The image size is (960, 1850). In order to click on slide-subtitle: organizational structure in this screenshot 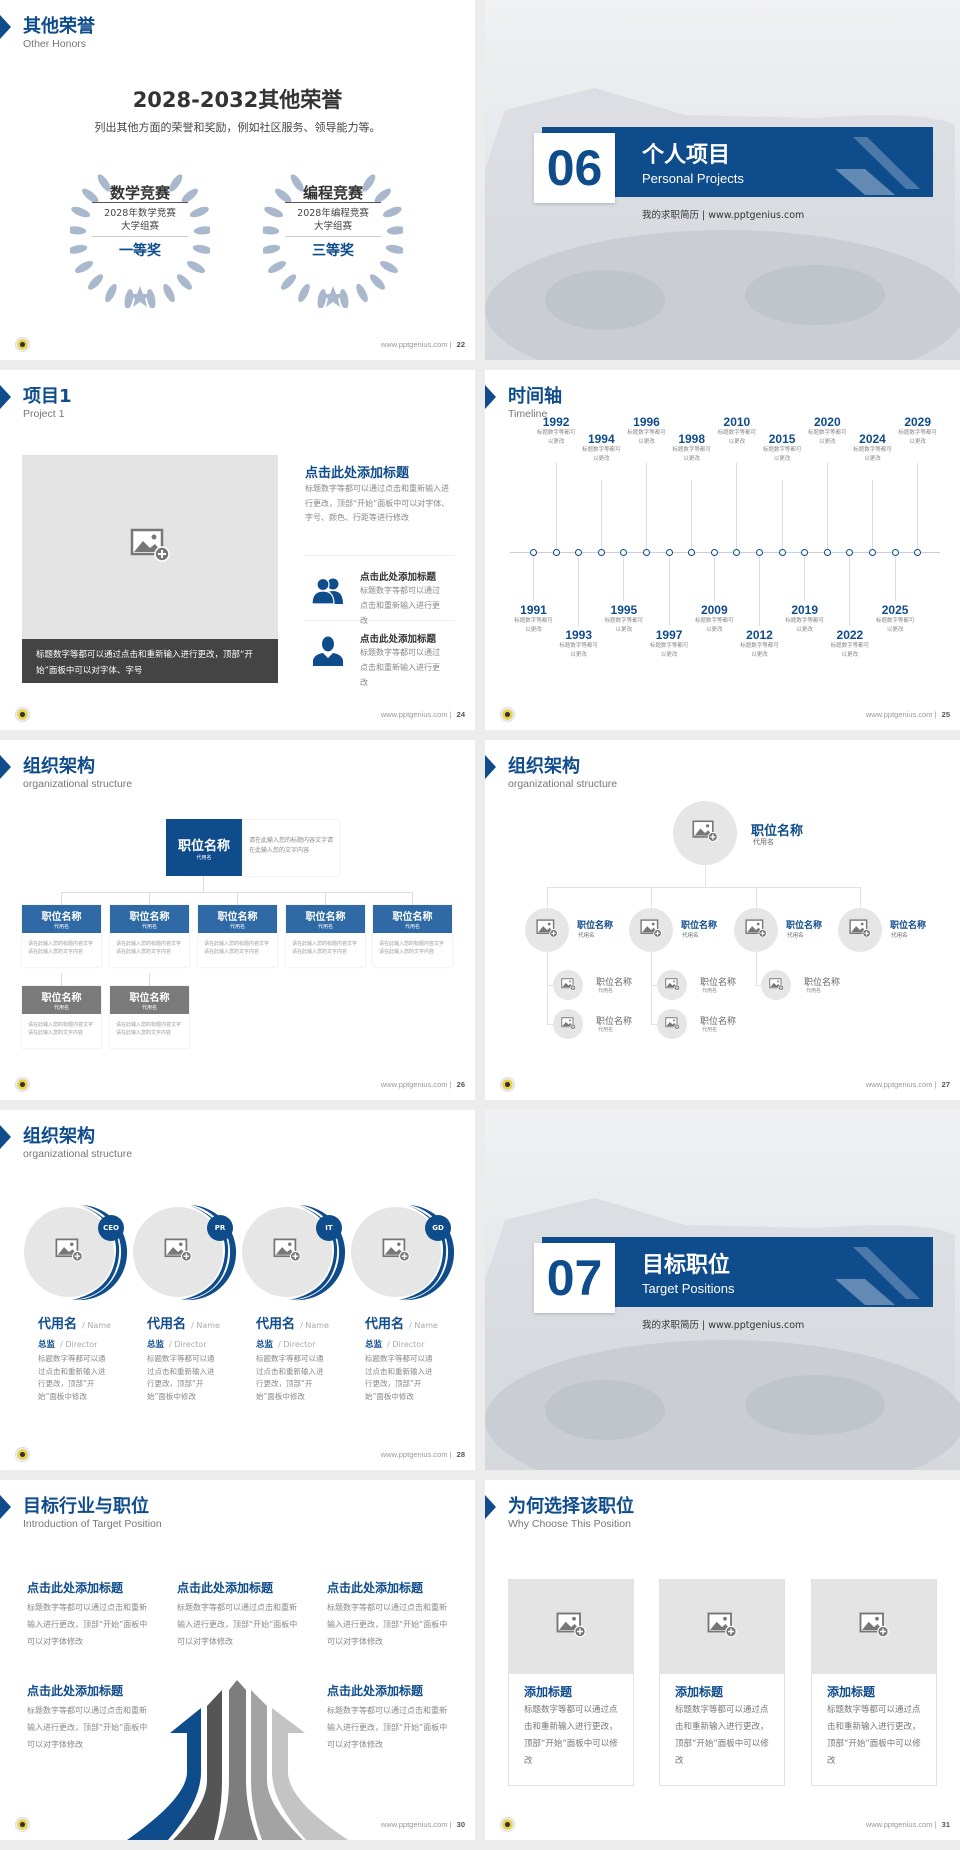, I will do `click(563, 784)`.